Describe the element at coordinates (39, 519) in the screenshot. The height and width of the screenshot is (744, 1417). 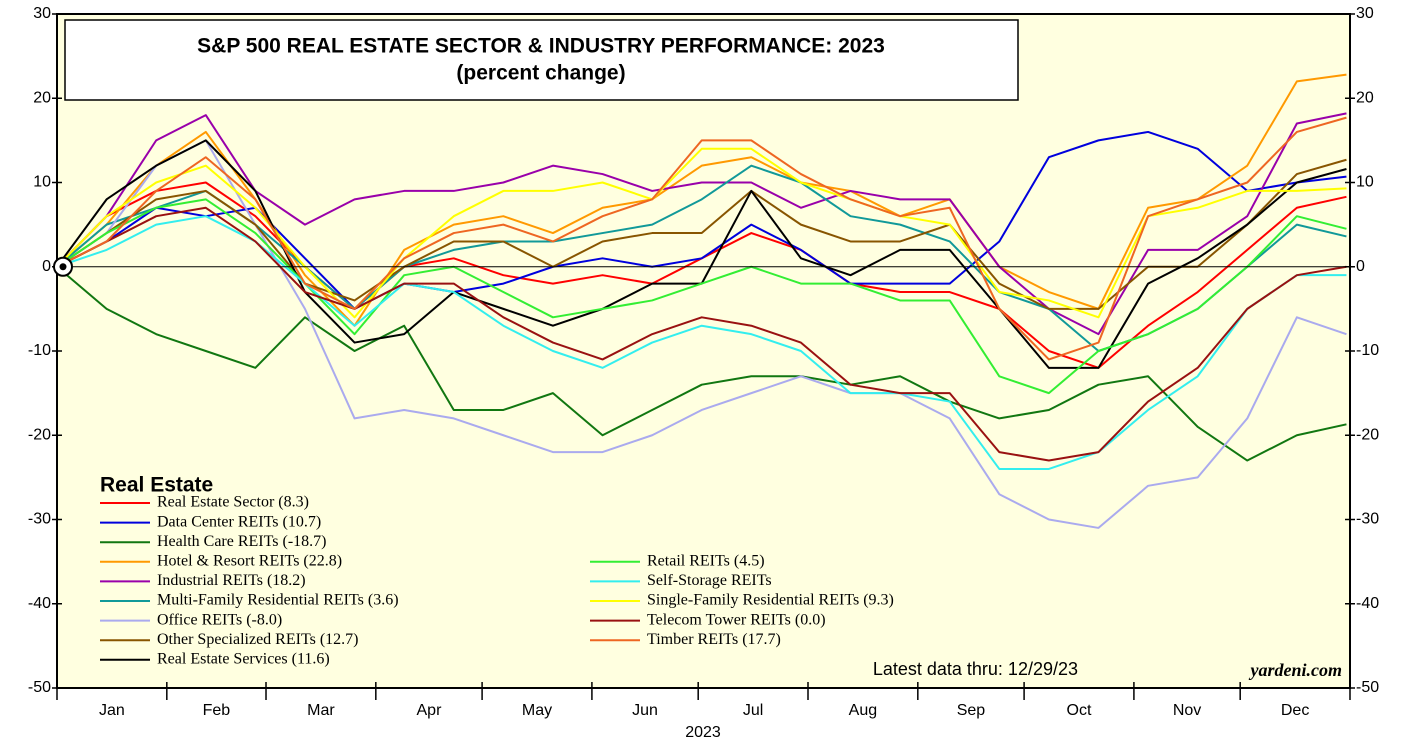
I see `y-tick-label: -30` at that location.